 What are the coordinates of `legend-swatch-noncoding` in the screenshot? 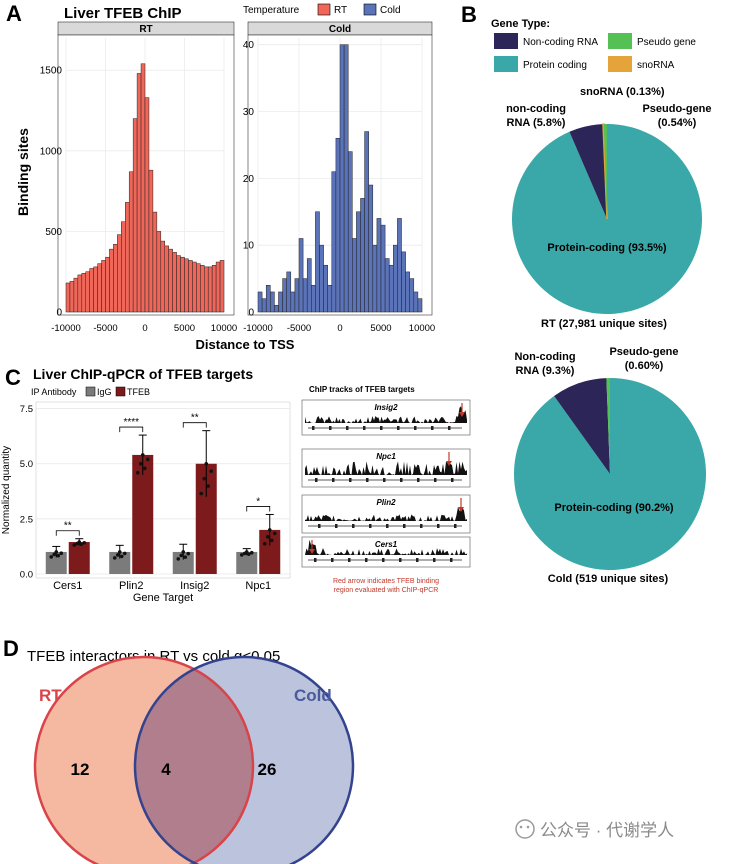 It's located at (506, 41).